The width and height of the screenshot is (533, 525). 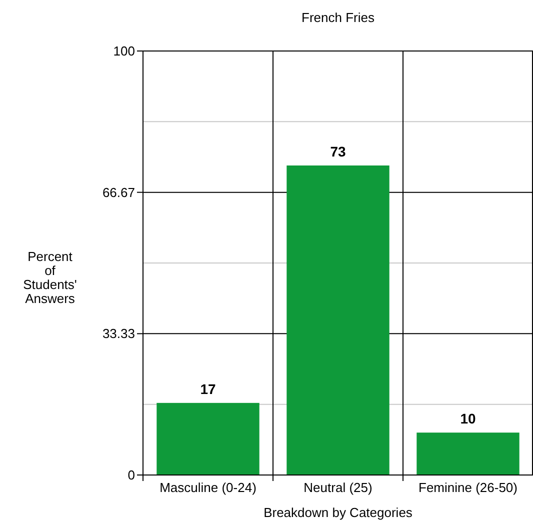 I want to click on x-axis-title: Breakdown by Categories, so click(x=338, y=512).